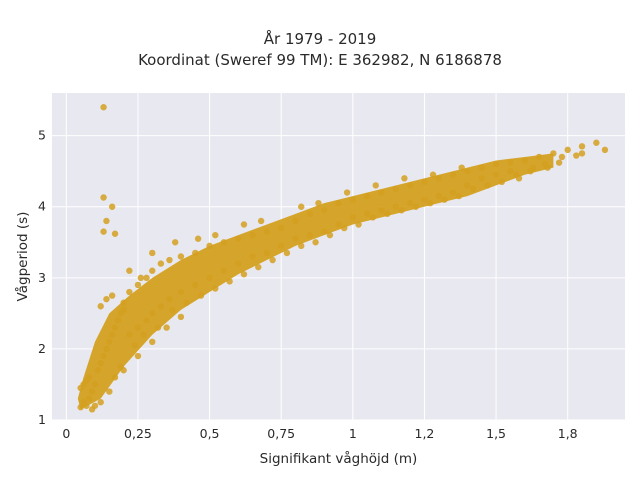  What do you see at coordinates (138, 433) in the screenshot?
I see `x-tick-label: 0,25` at bounding box center [138, 433].